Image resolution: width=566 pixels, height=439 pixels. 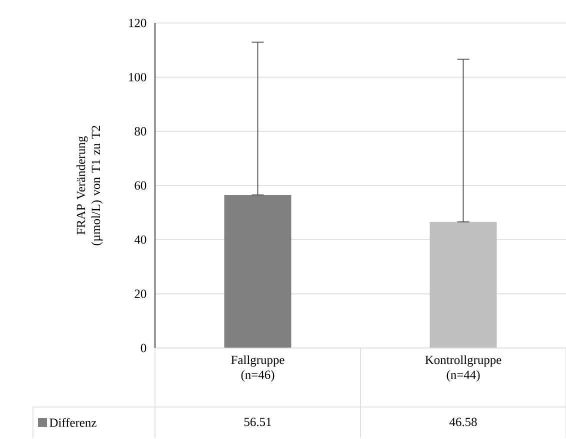 I want to click on data-label: 56.51, so click(x=258, y=422).